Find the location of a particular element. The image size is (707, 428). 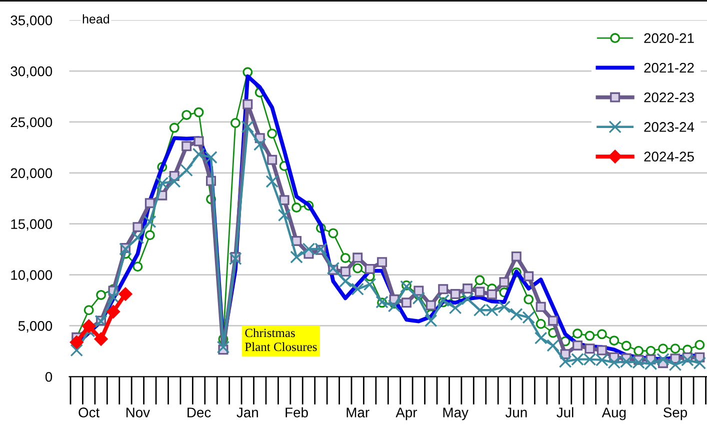

x-tick-label: Nov is located at coordinates (138, 413).